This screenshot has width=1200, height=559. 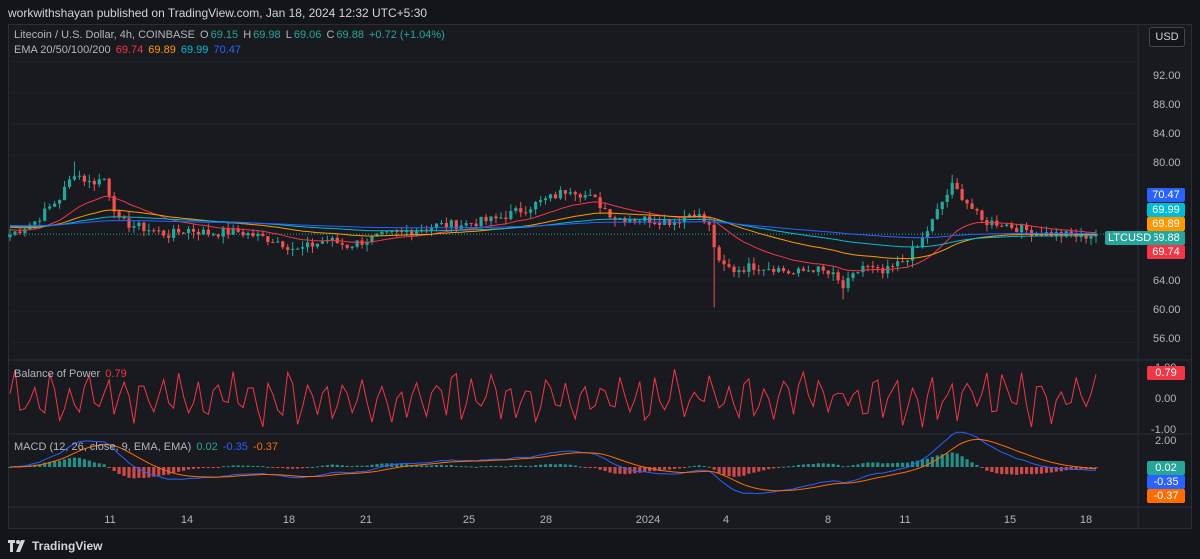 I want to click on change-value: +0.72 (+1.04%), so click(x=407, y=35).